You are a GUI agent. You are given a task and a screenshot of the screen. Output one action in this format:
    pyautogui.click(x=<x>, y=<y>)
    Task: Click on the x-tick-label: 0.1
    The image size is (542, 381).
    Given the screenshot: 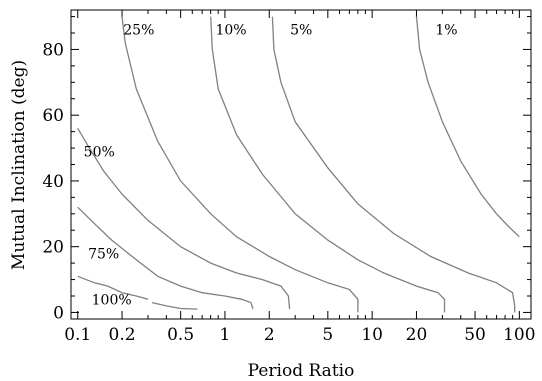 What is the action you would take?
    pyautogui.click(x=77, y=335)
    